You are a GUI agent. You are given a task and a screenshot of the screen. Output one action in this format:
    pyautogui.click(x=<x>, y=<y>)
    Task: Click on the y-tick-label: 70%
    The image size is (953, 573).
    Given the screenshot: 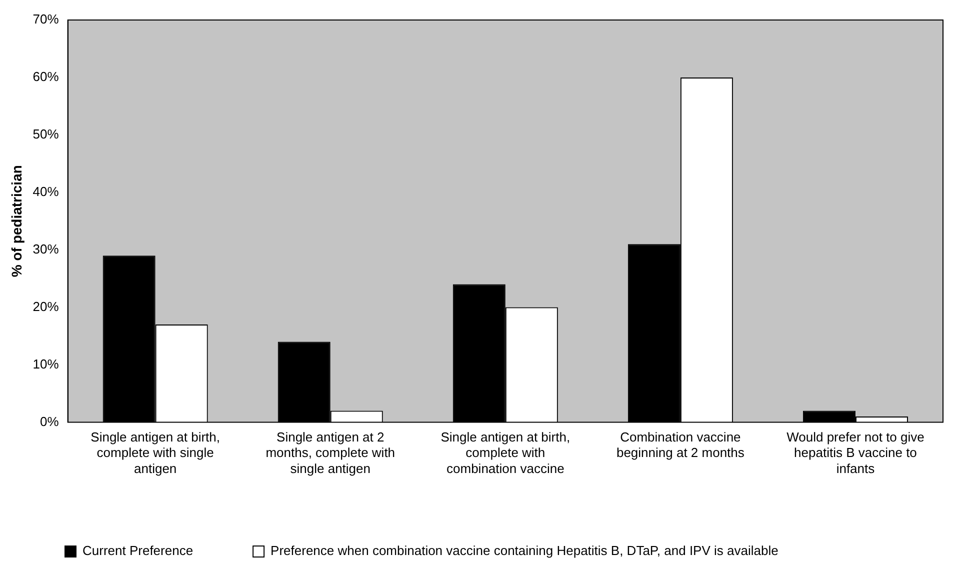 What is the action you would take?
    pyautogui.click(x=46, y=19)
    